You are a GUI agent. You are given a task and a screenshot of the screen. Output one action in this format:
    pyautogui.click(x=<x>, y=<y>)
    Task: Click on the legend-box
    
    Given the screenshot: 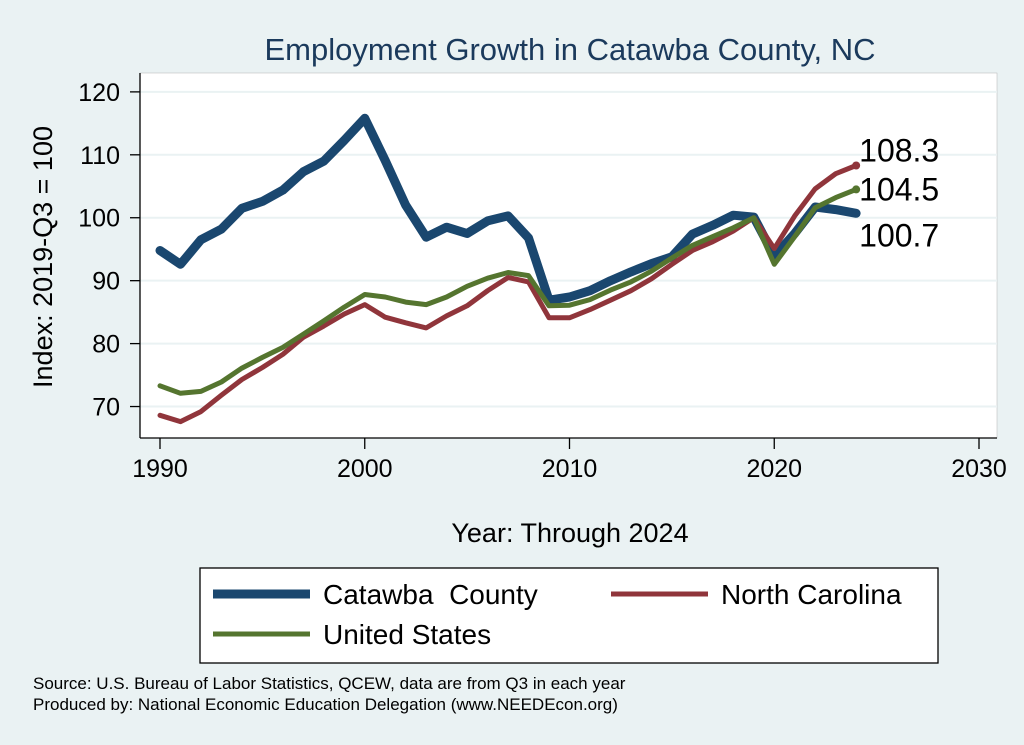 What is the action you would take?
    pyautogui.click(x=569, y=615)
    